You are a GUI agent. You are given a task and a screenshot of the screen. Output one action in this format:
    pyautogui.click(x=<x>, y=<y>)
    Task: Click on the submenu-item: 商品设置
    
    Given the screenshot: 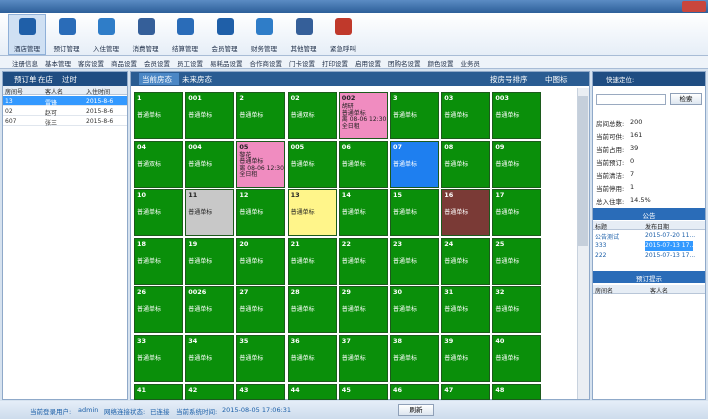 What is the action you would take?
    pyautogui.click(x=124, y=64)
    